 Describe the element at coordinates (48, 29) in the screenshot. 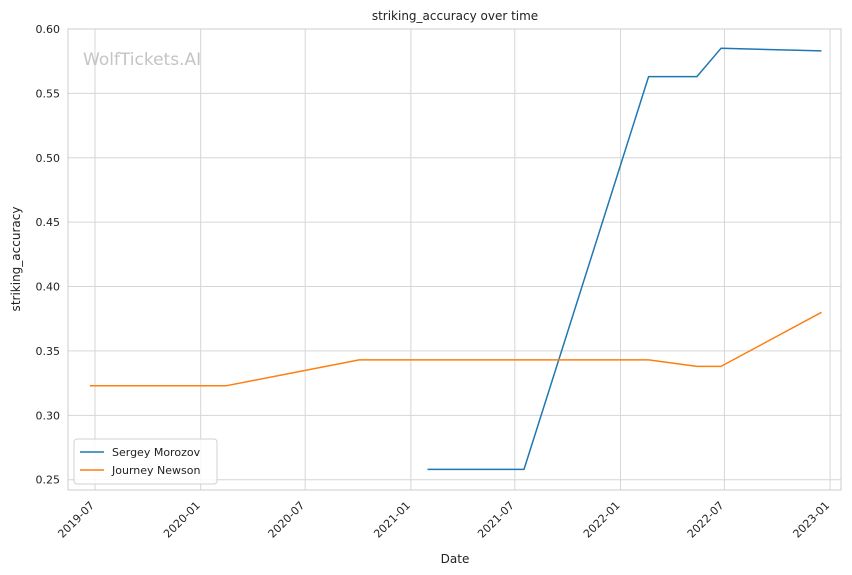

I see `y-tick-label: 0.60` at that location.